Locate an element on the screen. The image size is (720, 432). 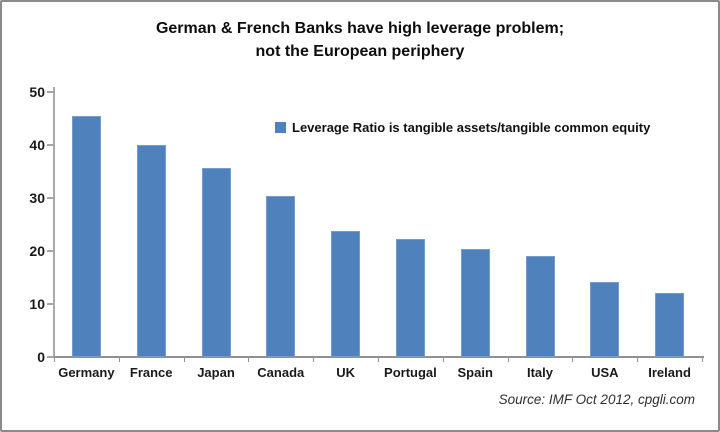
y-tick-label-50: 50 is located at coordinates (37, 92).